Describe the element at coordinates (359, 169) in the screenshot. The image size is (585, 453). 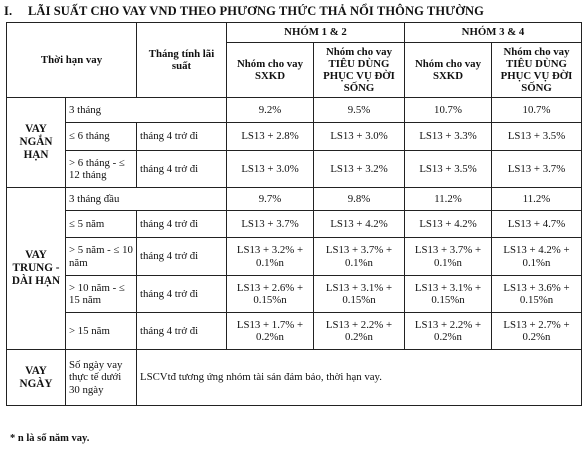
I see `rate-cell: LS13 + 3.2%` at that location.